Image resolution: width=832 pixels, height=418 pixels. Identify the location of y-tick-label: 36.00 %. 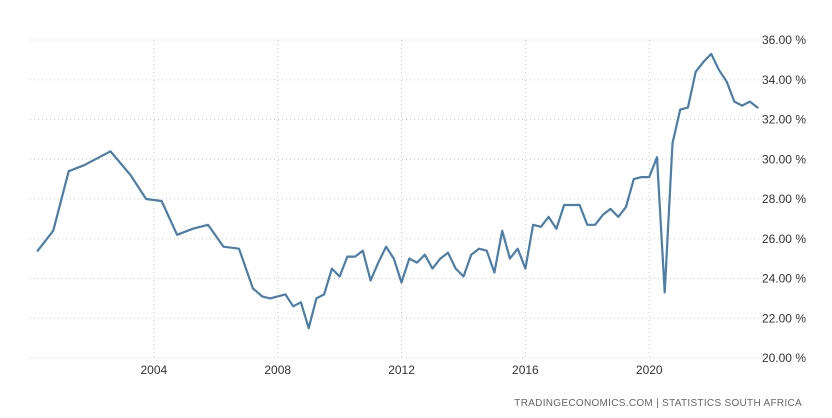
(784, 40).